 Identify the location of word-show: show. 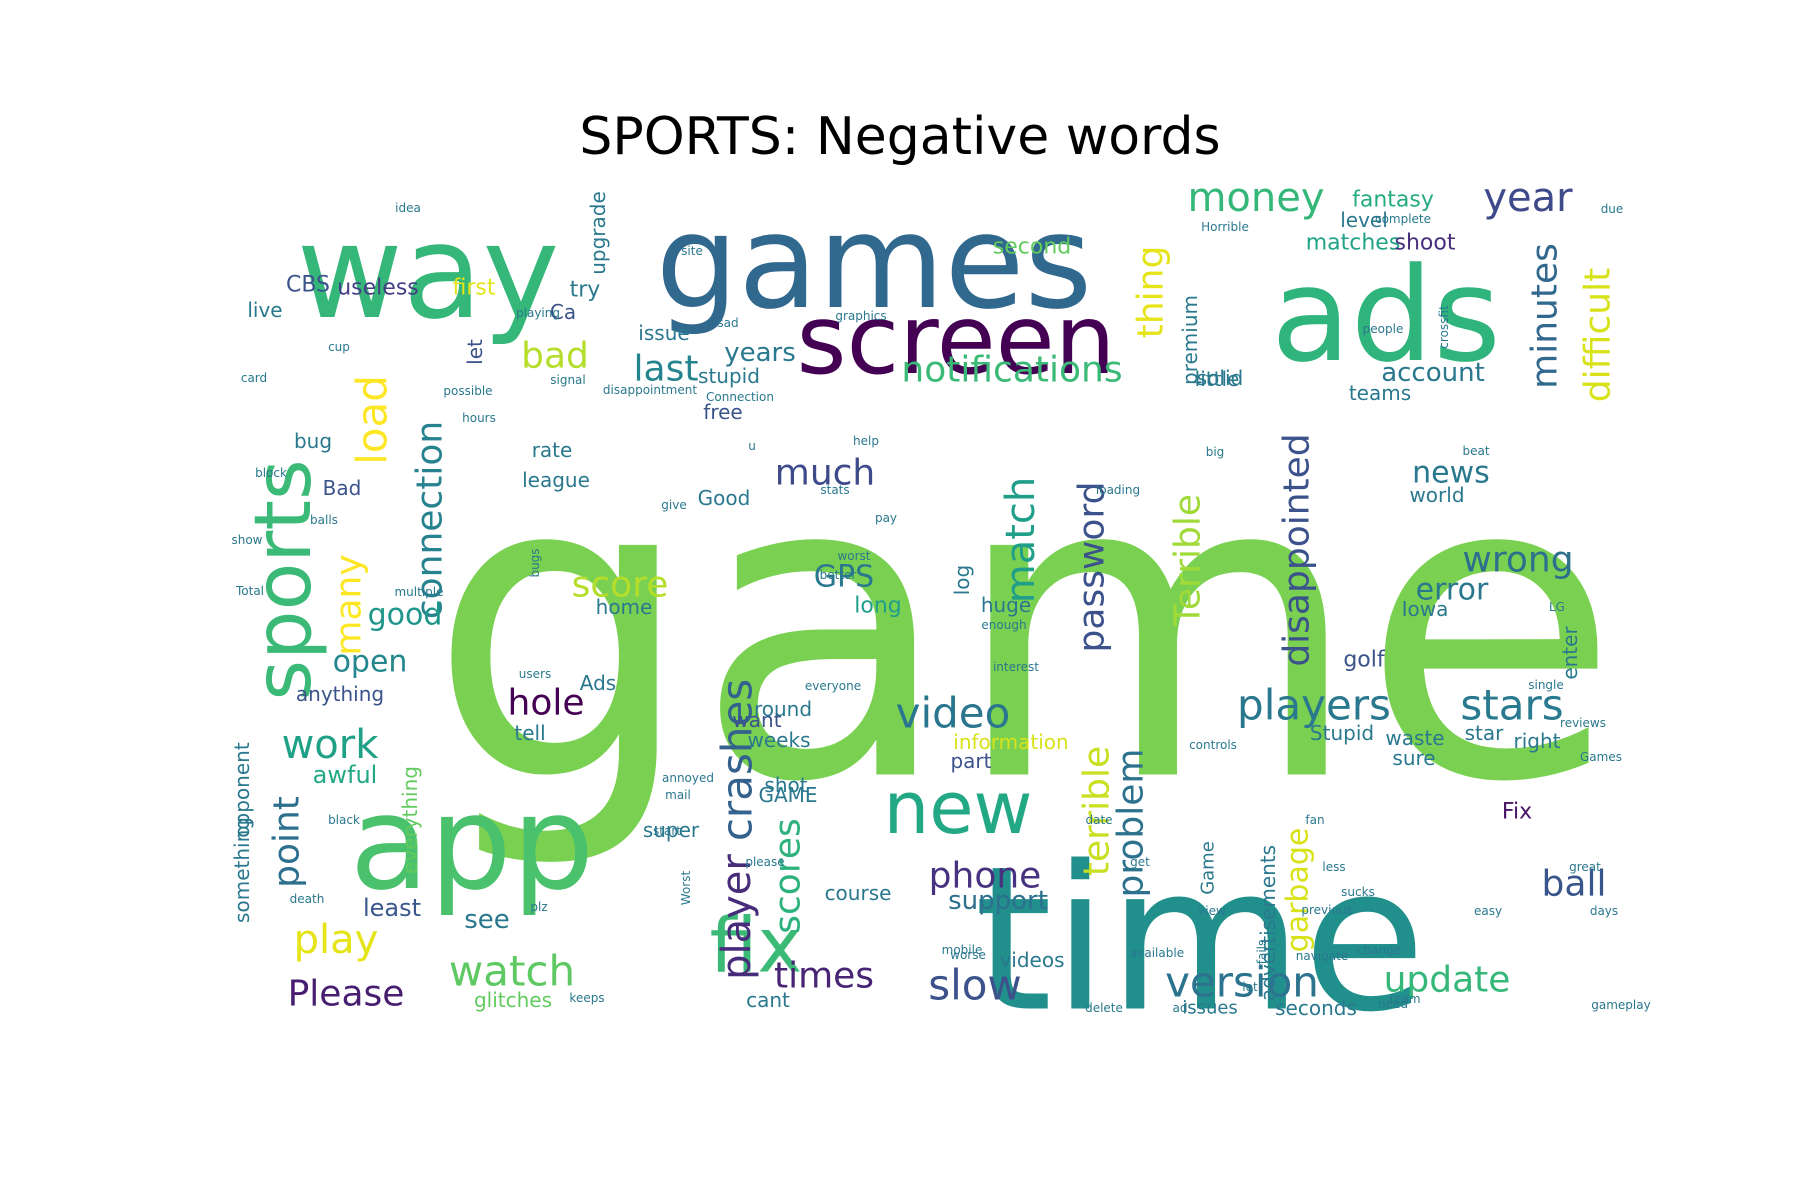
(246, 540).